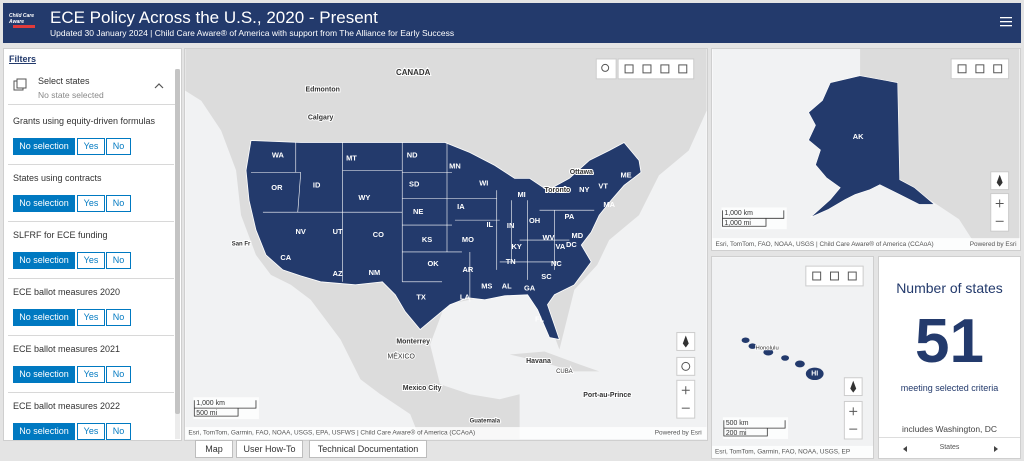 This screenshot has width=1024, height=461. Describe the element at coordinates (507, 286) in the screenshot. I see `state-label: AL` at that location.